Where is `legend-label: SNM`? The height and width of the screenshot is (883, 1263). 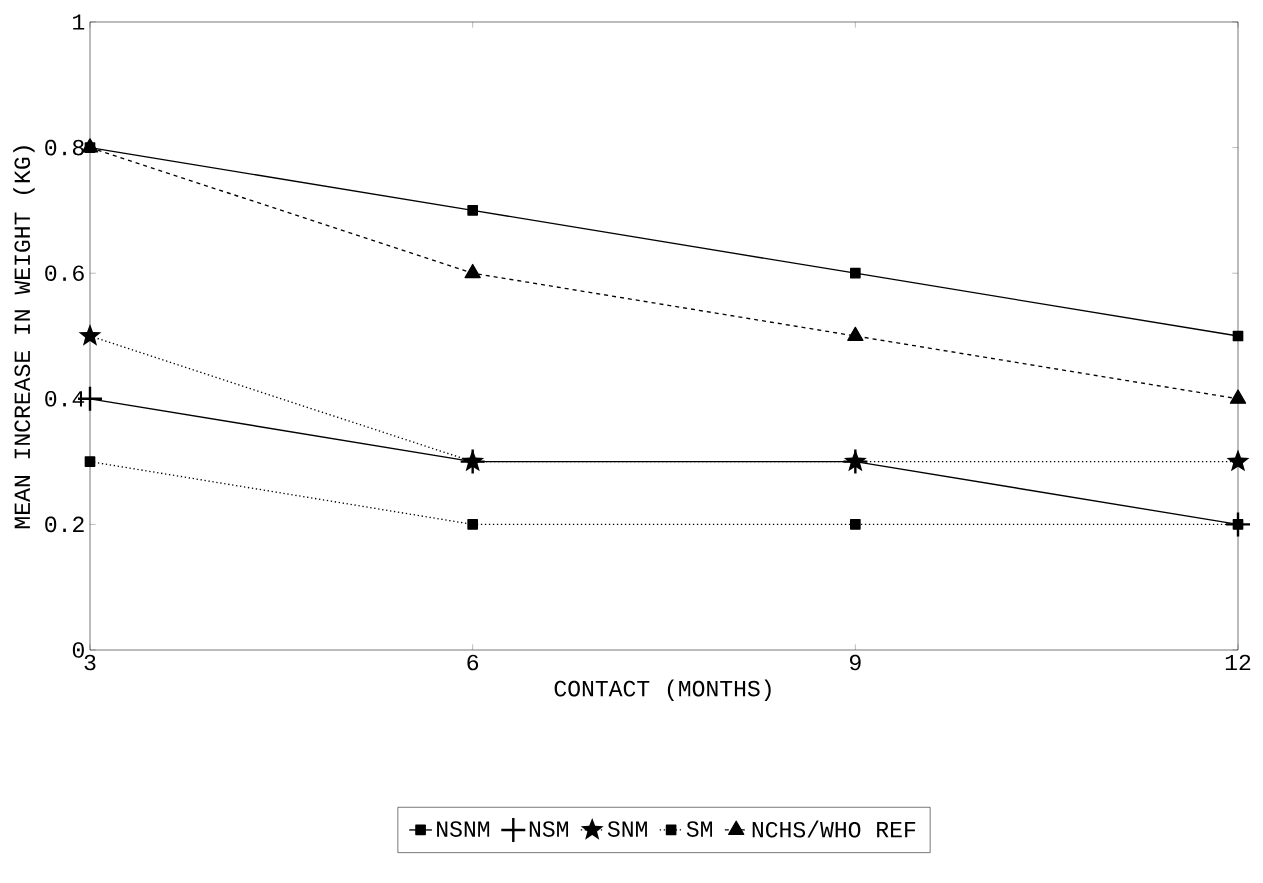 legend-label: SNM is located at coordinates (627, 829).